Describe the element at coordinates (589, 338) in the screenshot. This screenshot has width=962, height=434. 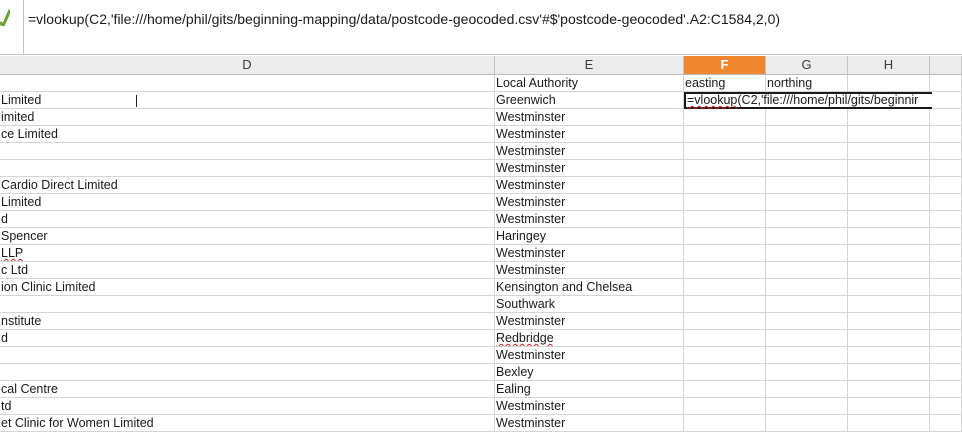
I see `cell-local-authority: Redbridge` at that location.